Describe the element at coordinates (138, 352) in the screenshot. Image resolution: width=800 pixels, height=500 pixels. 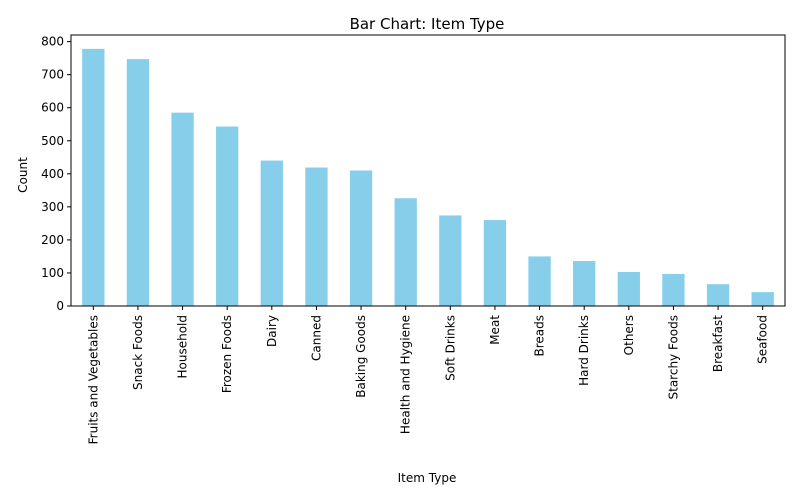
I see `x-tick-label: Snack Foods` at that location.